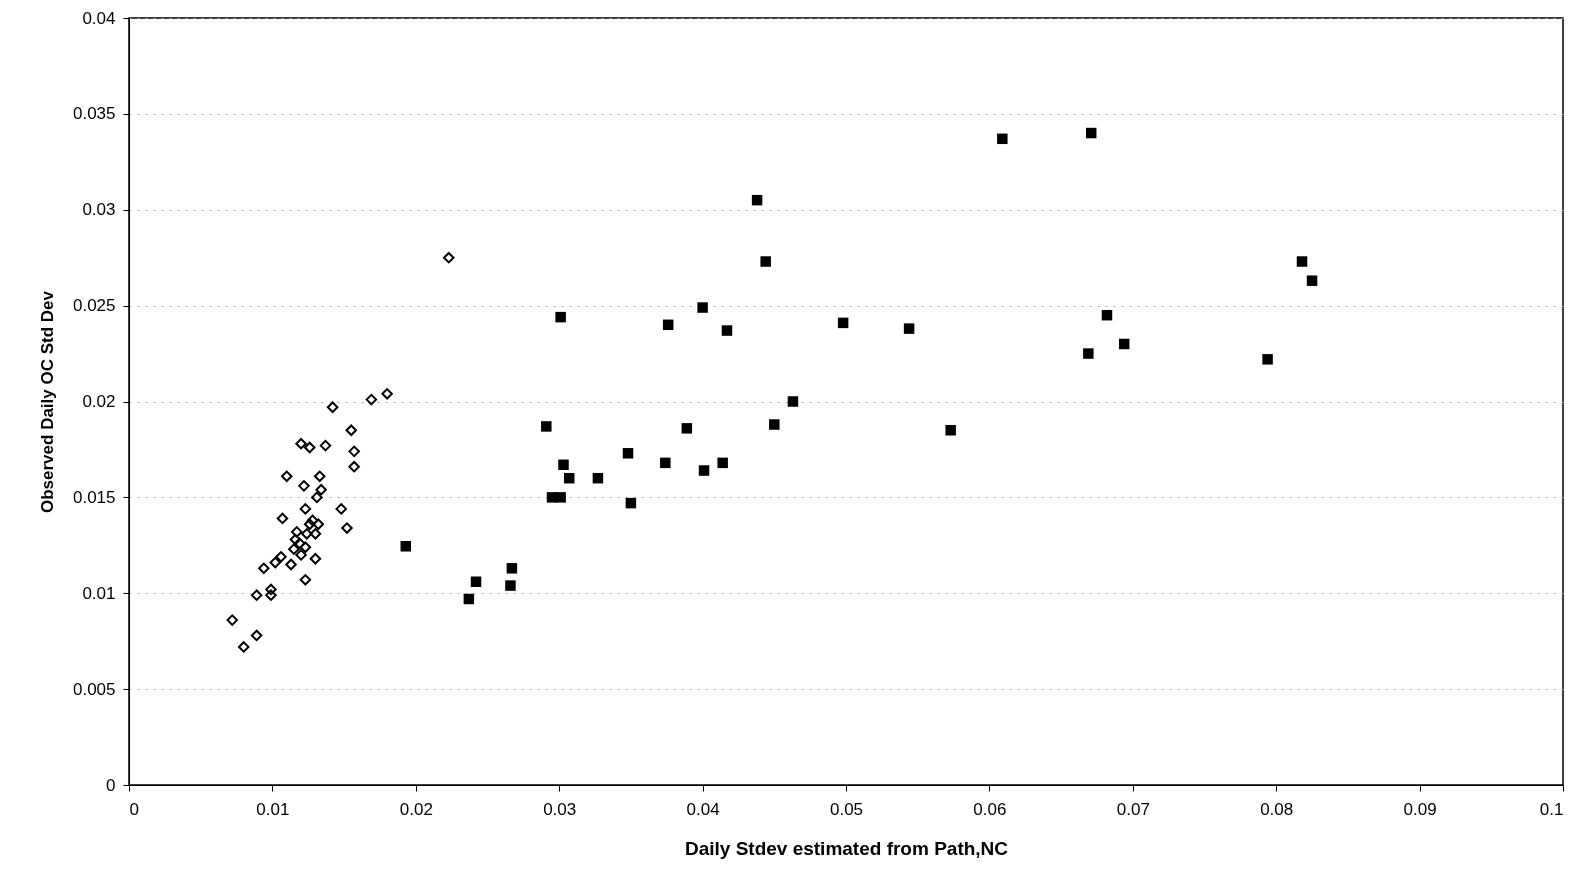  I want to click on x-tick-label: 0.09, so click(1420, 809).